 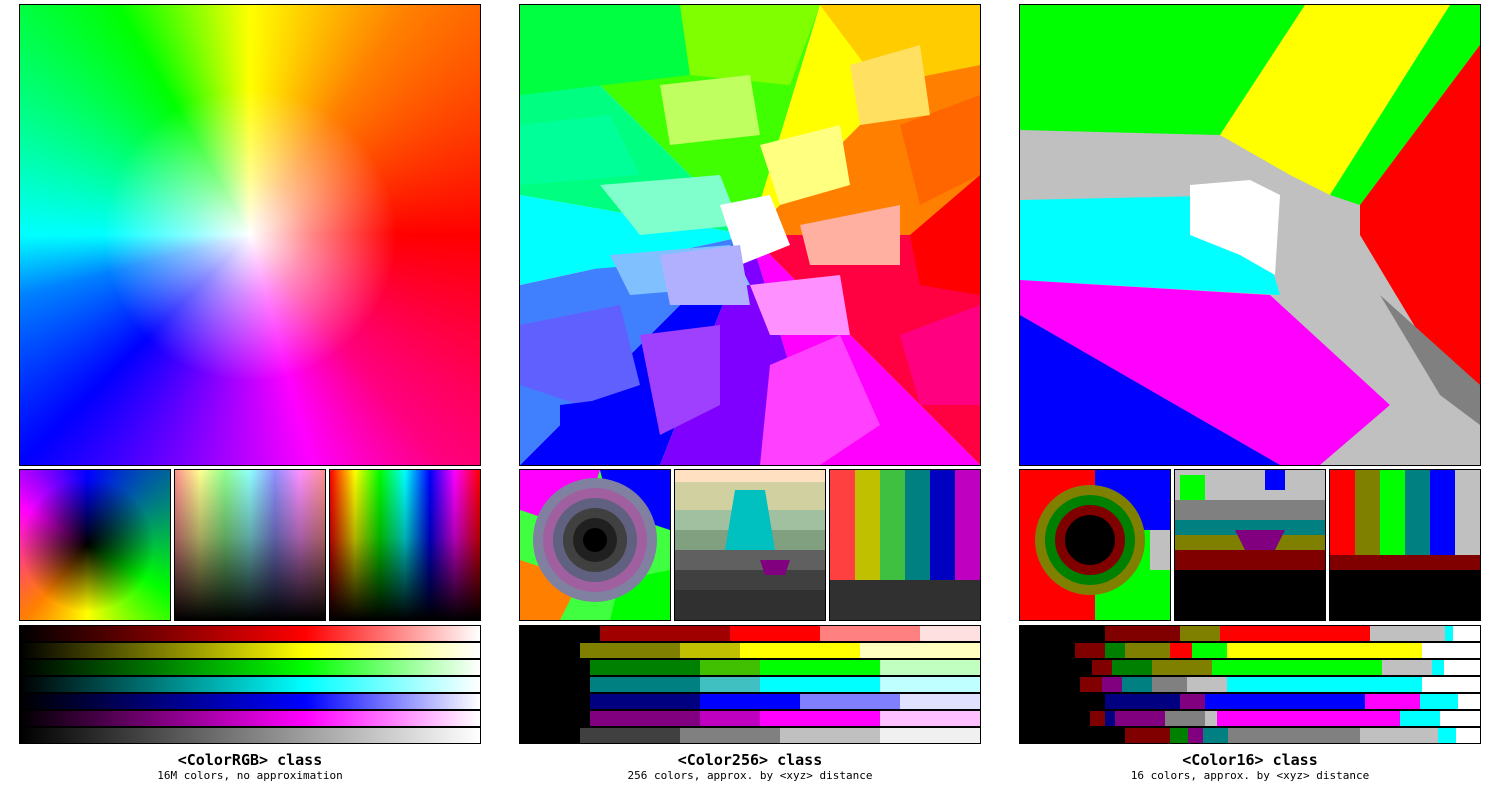 I want to click on c256-green-ramp, so click(x=750, y=667).